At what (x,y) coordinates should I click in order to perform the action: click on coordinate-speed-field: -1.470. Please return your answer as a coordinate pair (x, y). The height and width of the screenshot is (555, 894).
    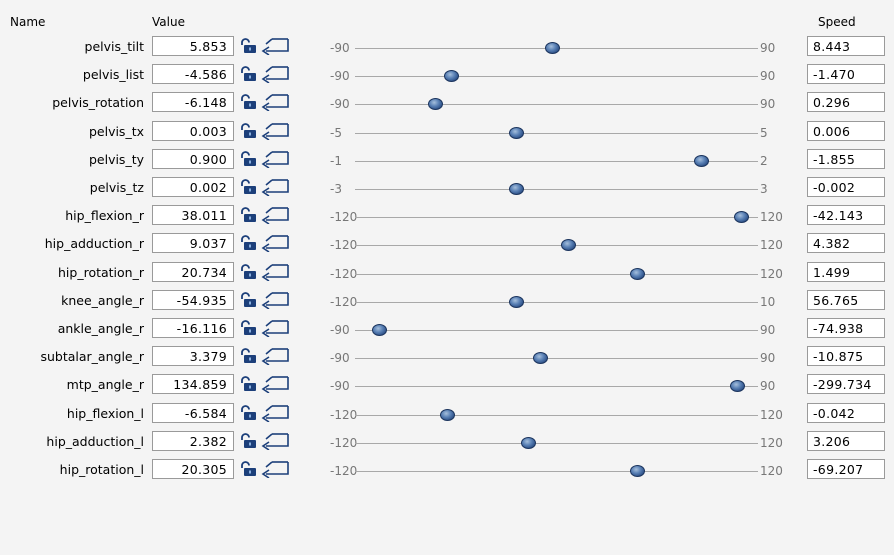
    Looking at the image, I should click on (846, 74).